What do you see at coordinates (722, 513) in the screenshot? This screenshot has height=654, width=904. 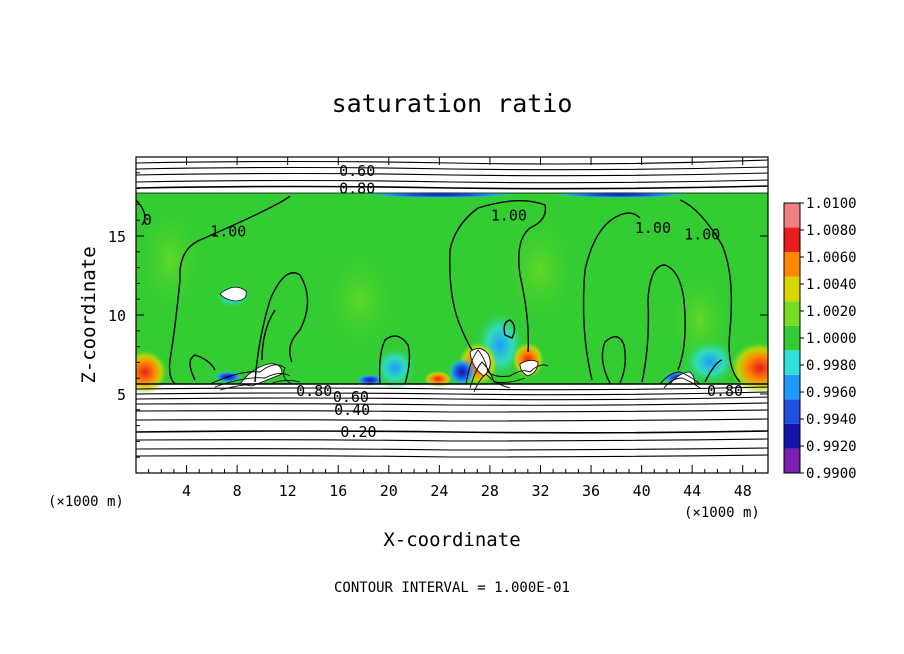 I see `x-unit-label-right: (×1000 m)` at bounding box center [722, 513].